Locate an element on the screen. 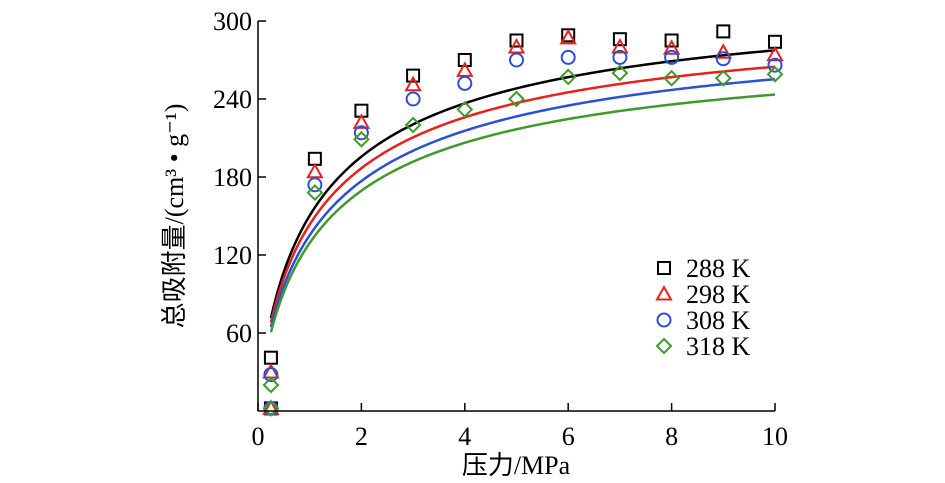 This screenshot has height=483, width=945. x-tick-label: 2 is located at coordinates (361, 436).